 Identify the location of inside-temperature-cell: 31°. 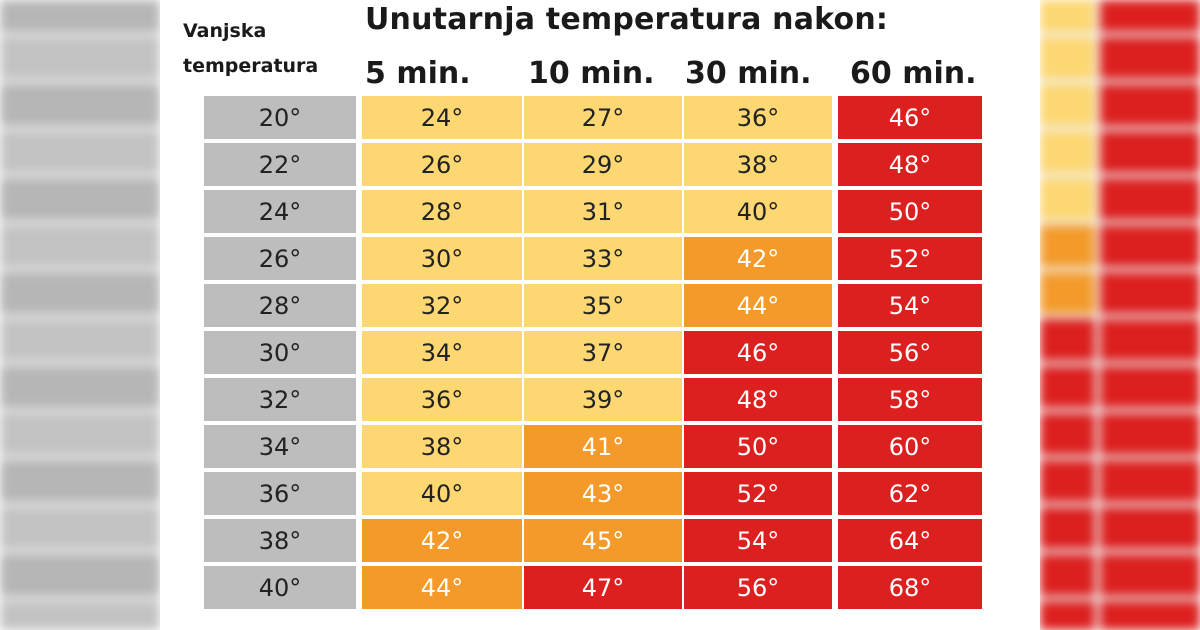
(603, 211).